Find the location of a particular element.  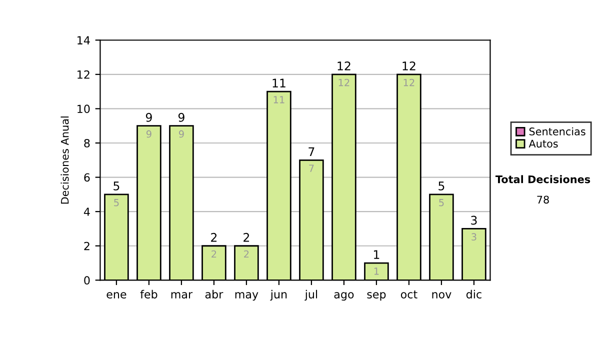

x-tick-label: abr is located at coordinates (214, 294).